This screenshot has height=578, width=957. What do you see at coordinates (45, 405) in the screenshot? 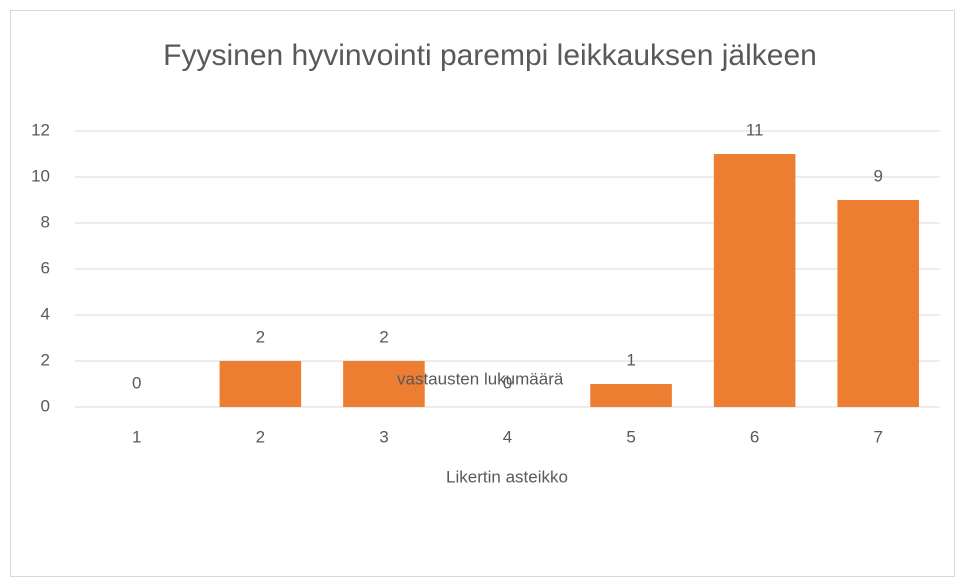
I see `y-tick-label: 0` at bounding box center [45, 405].